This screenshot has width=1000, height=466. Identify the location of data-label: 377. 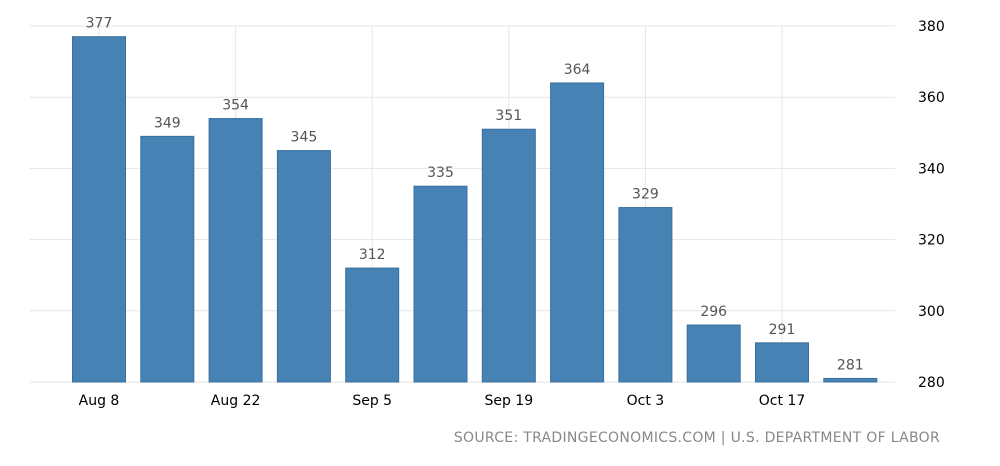
(99, 24).